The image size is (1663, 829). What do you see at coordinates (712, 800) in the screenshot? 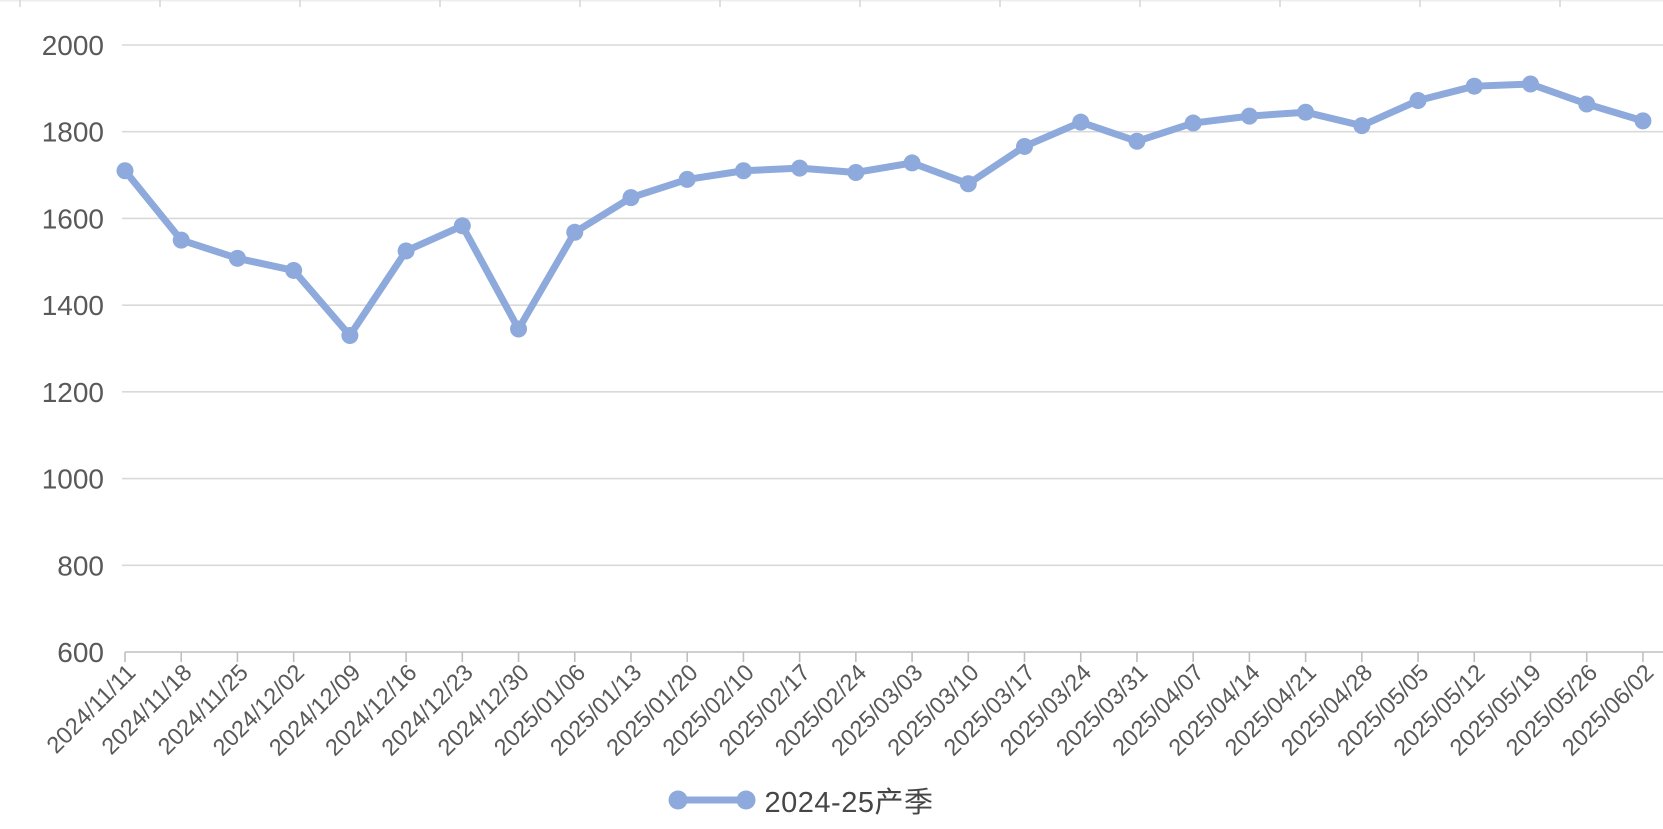
I see `legend-line-marker-icon` at bounding box center [712, 800].